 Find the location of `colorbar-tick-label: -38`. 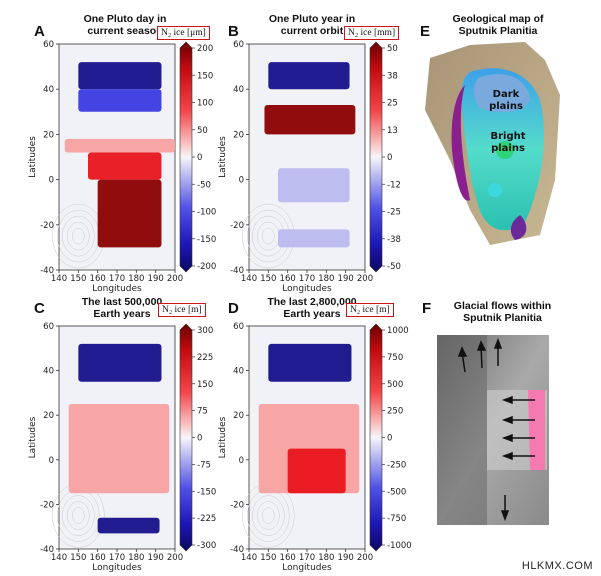

colorbar-tick-label: -38 is located at coordinates (394, 240).